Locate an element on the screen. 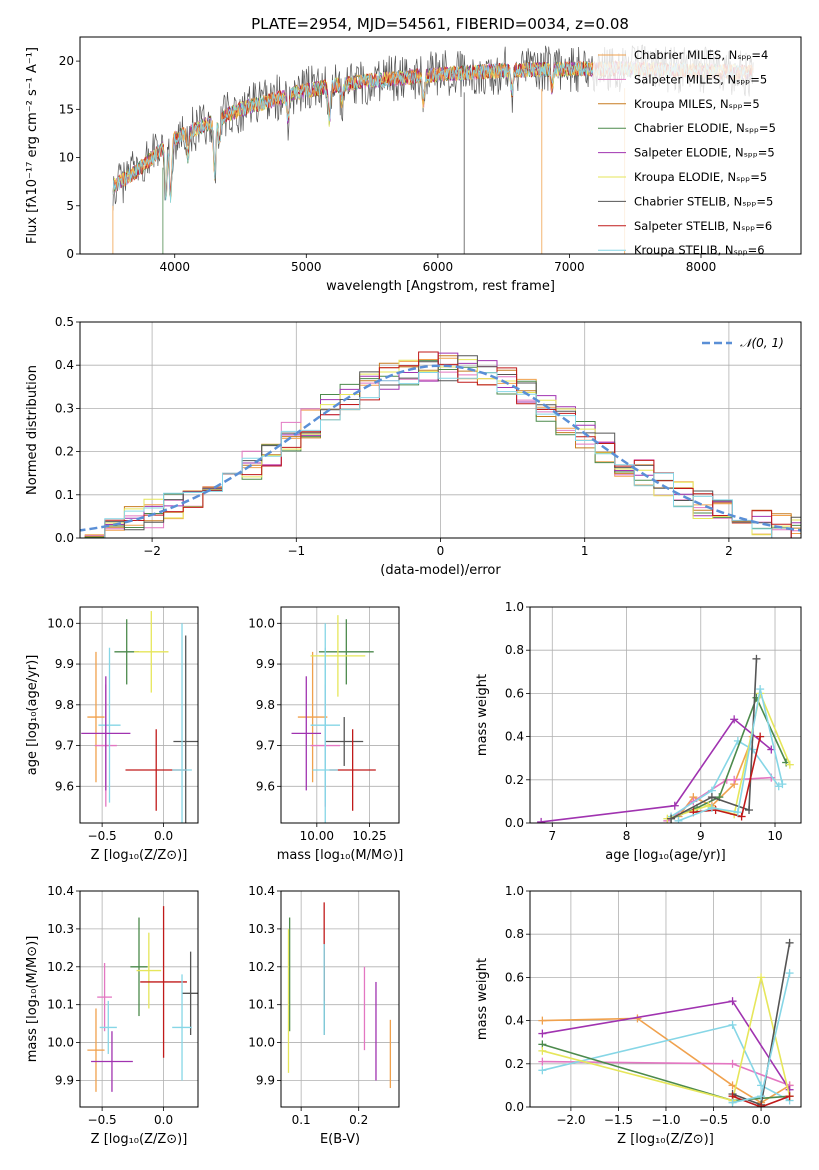 The height and width of the screenshot is (1170, 819). x-tick-label: 7 is located at coordinates (552, 836).